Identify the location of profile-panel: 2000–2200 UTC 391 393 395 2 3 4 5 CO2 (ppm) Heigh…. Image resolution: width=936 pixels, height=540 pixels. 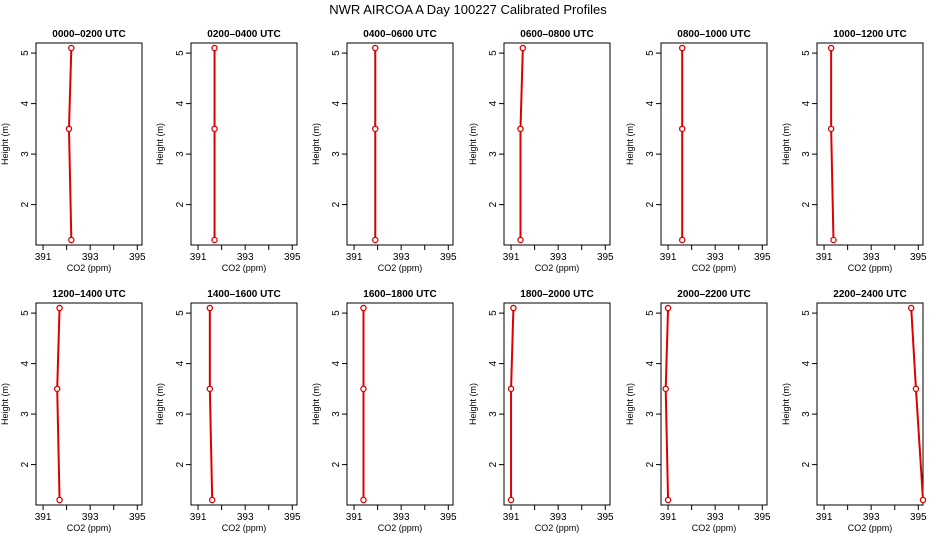
(698, 411).